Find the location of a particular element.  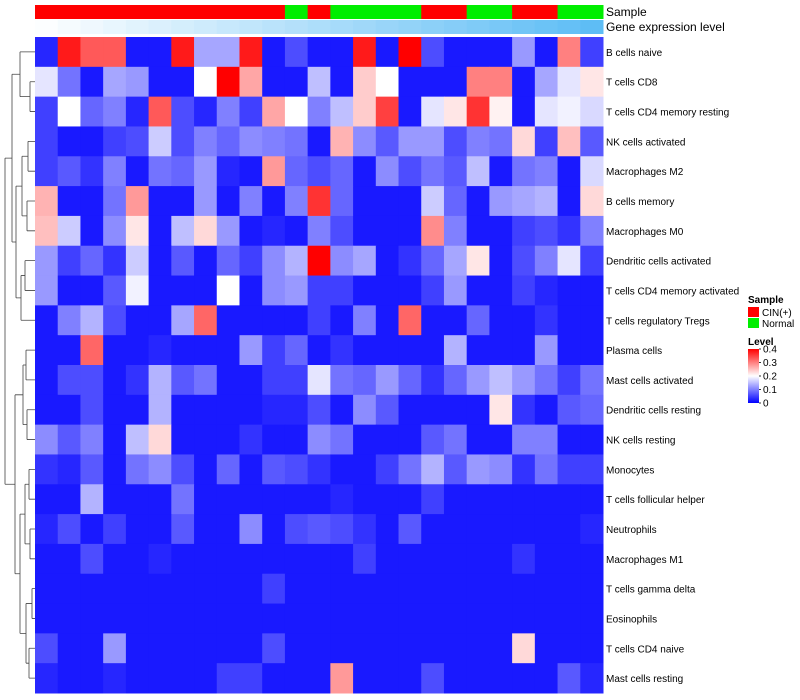

cin-legend-swatch is located at coordinates (753, 312).